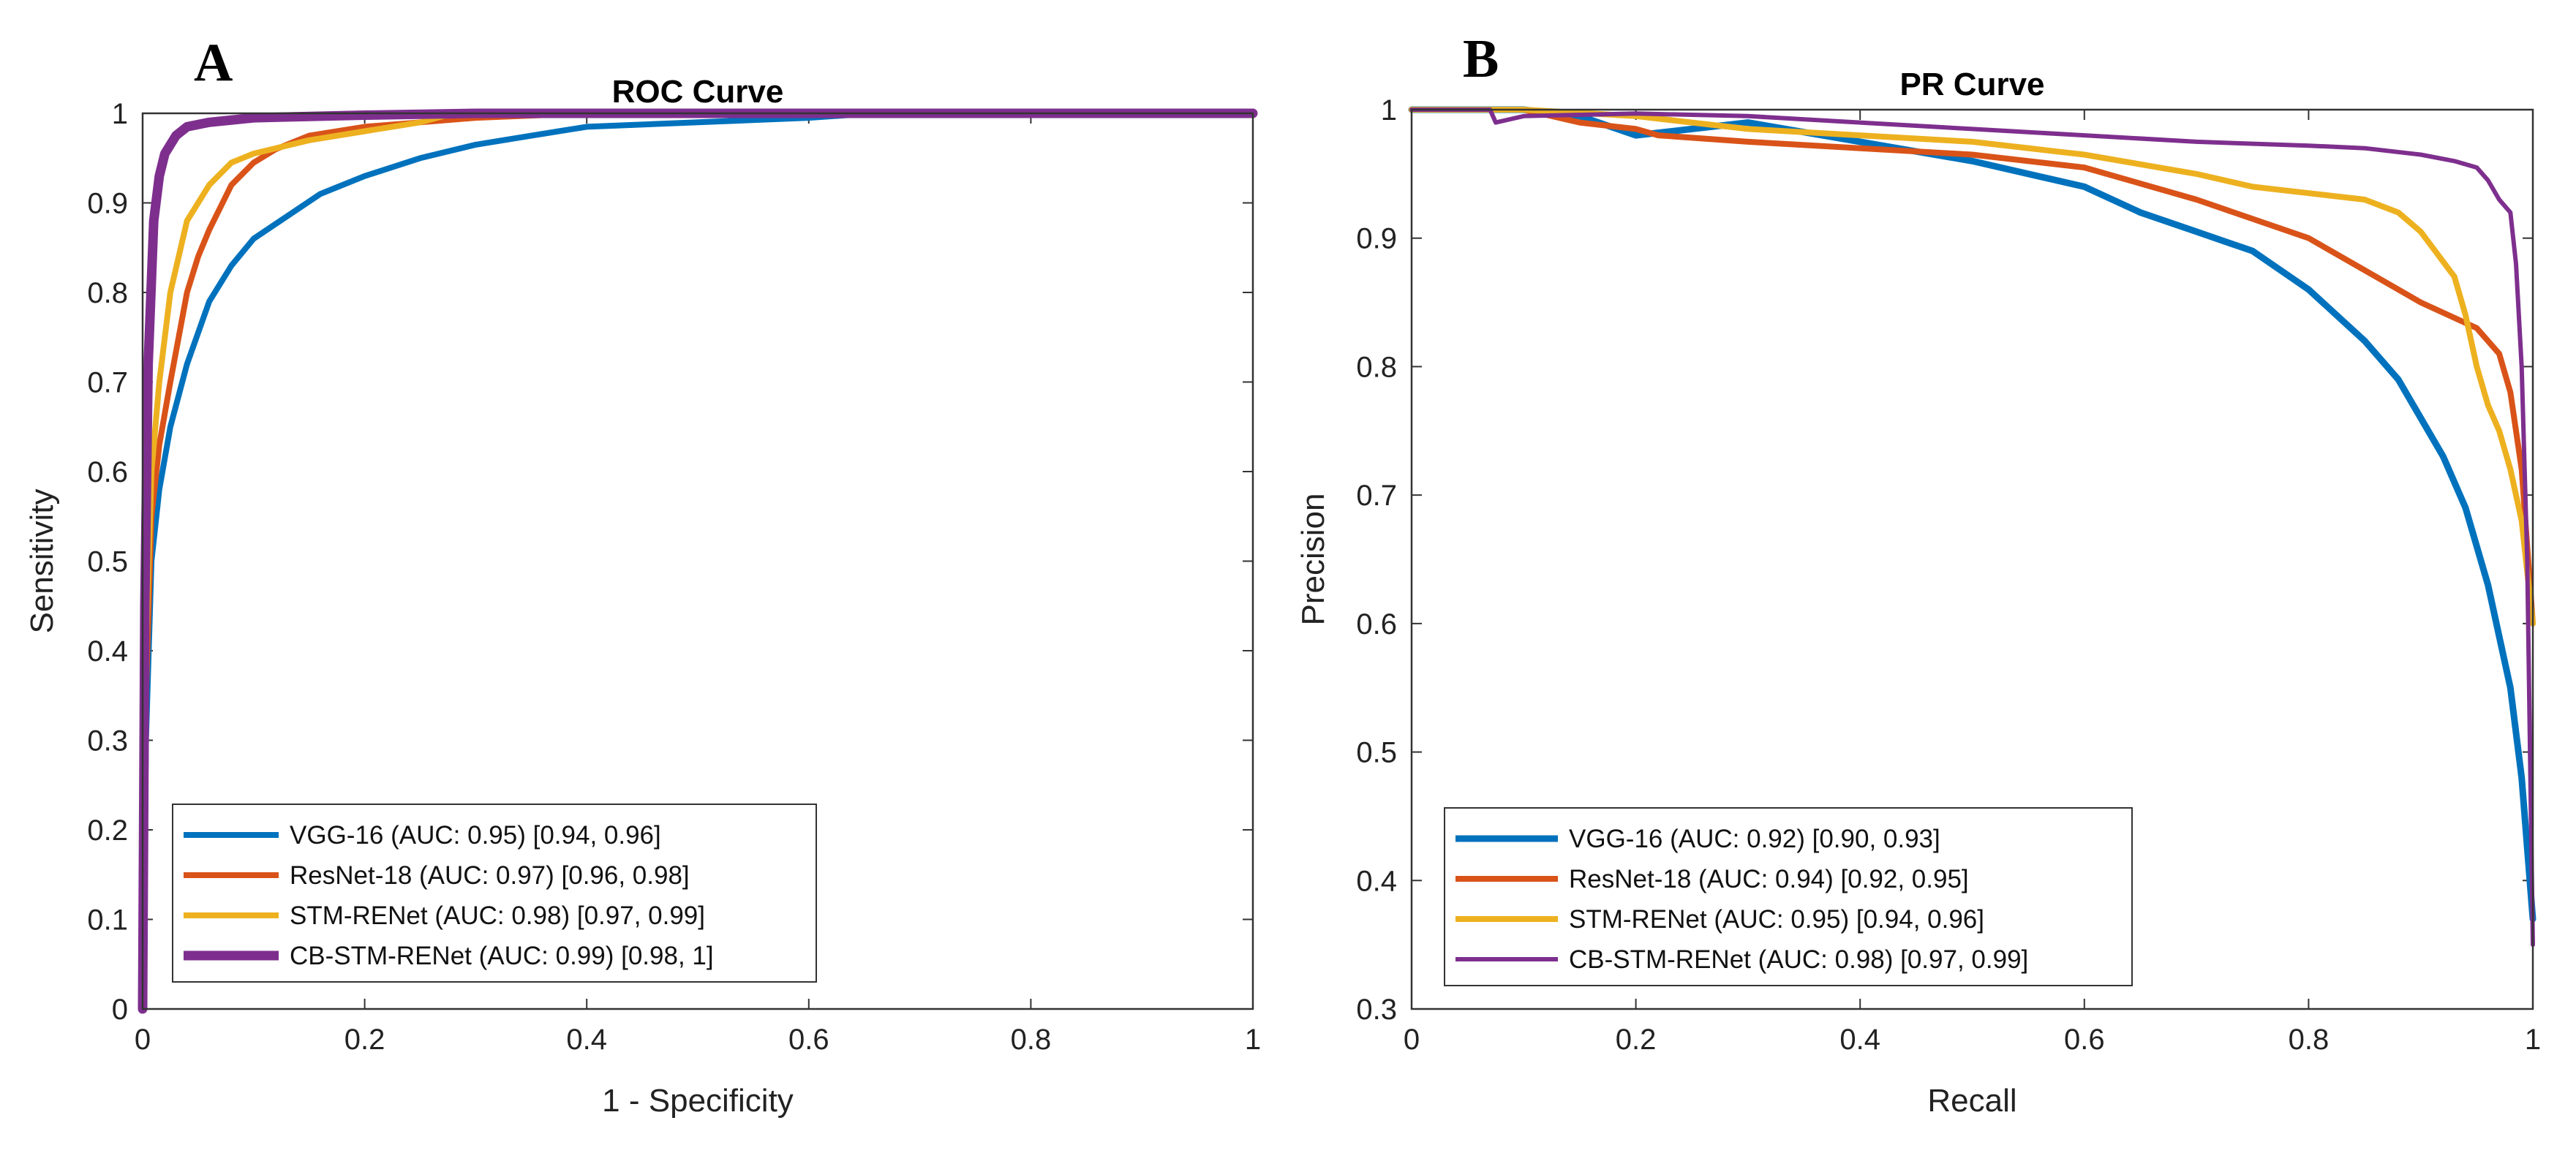  I want to click on panel-letter: A, so click(213, 63).